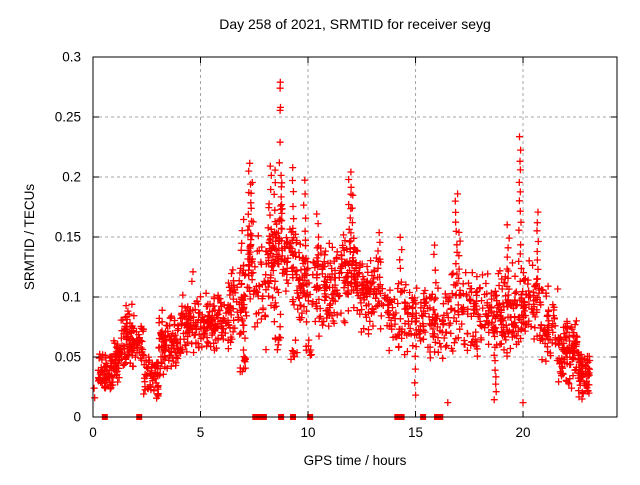  What do you see at coordinates (93, 432) in the screenshot?
I see `x-tick-label: 0` at bounding box center [93, 432].